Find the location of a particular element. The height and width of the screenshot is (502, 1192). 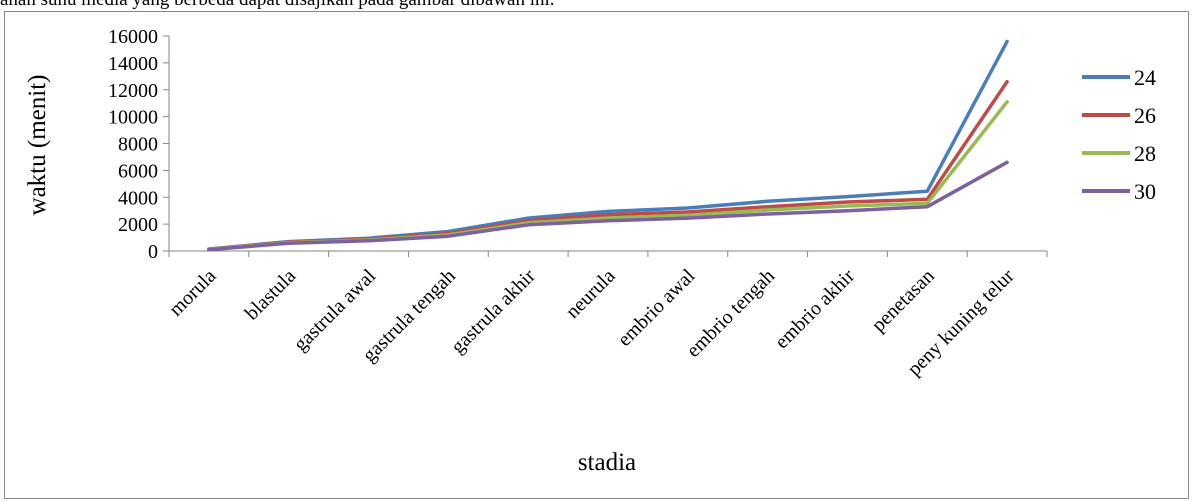

legend-label: 26 is located at coordinates (1145, 115).